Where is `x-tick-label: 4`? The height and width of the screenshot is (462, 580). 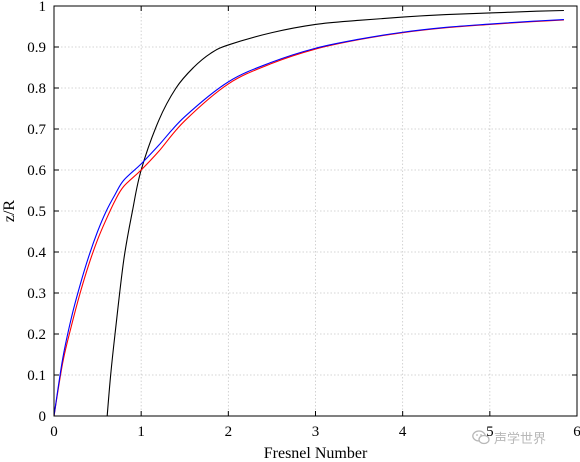
x-tick-label: 4 is located at coordinates (403, 432).